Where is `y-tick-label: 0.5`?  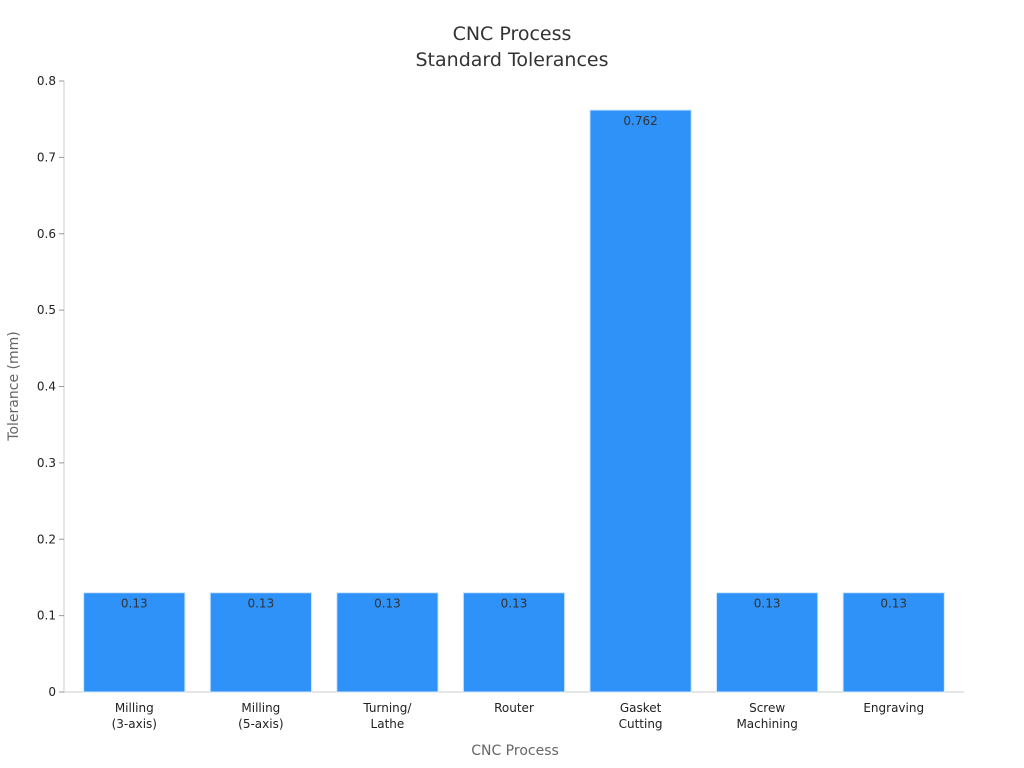 y-tick-label: 0.5 is located at coordinates (46, 310).